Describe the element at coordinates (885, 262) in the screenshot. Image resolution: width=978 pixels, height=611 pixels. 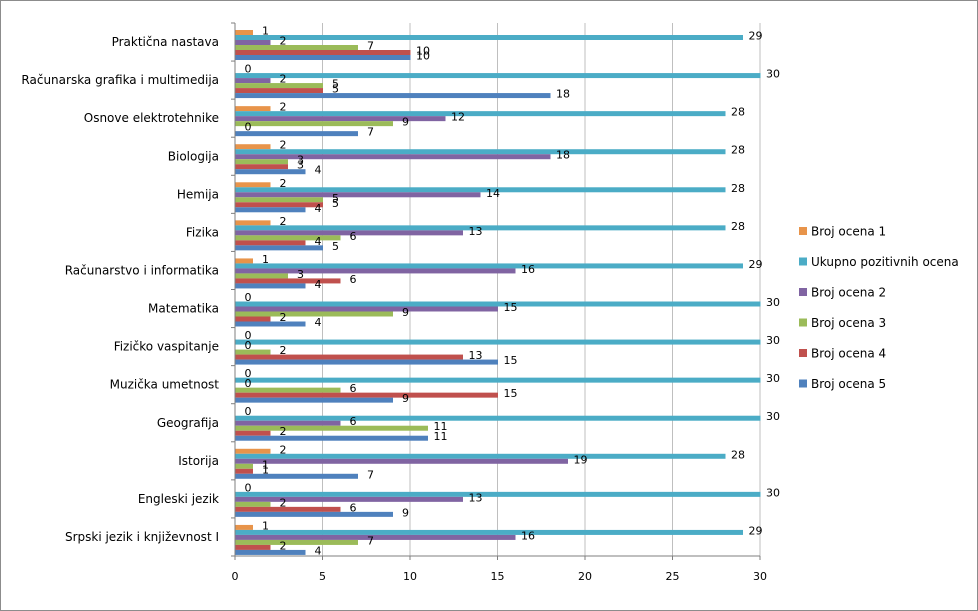
I see `legend-entry-label: Ukupno pozitivnih ocena` at that location.